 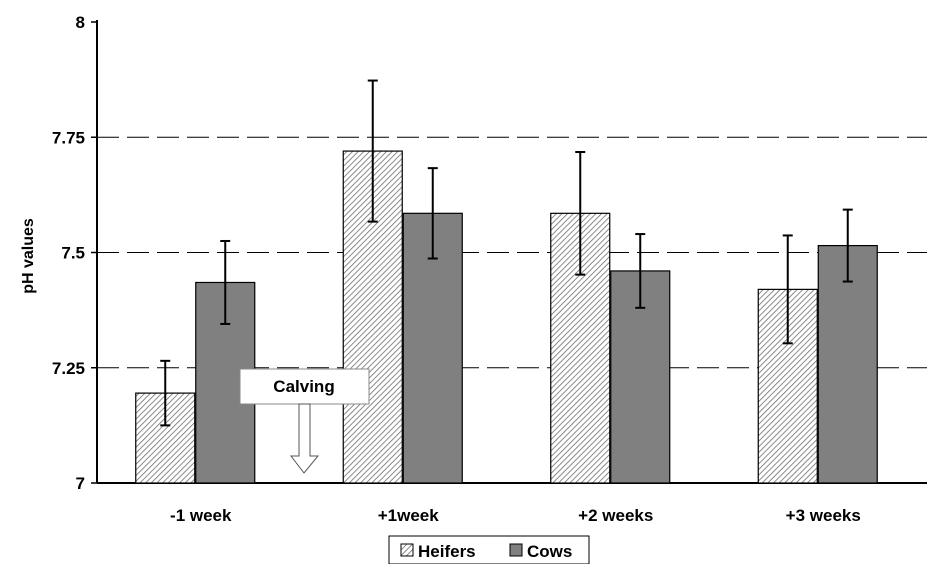 I want to click on annotation-label: Calving, so click(x=303, y=386).